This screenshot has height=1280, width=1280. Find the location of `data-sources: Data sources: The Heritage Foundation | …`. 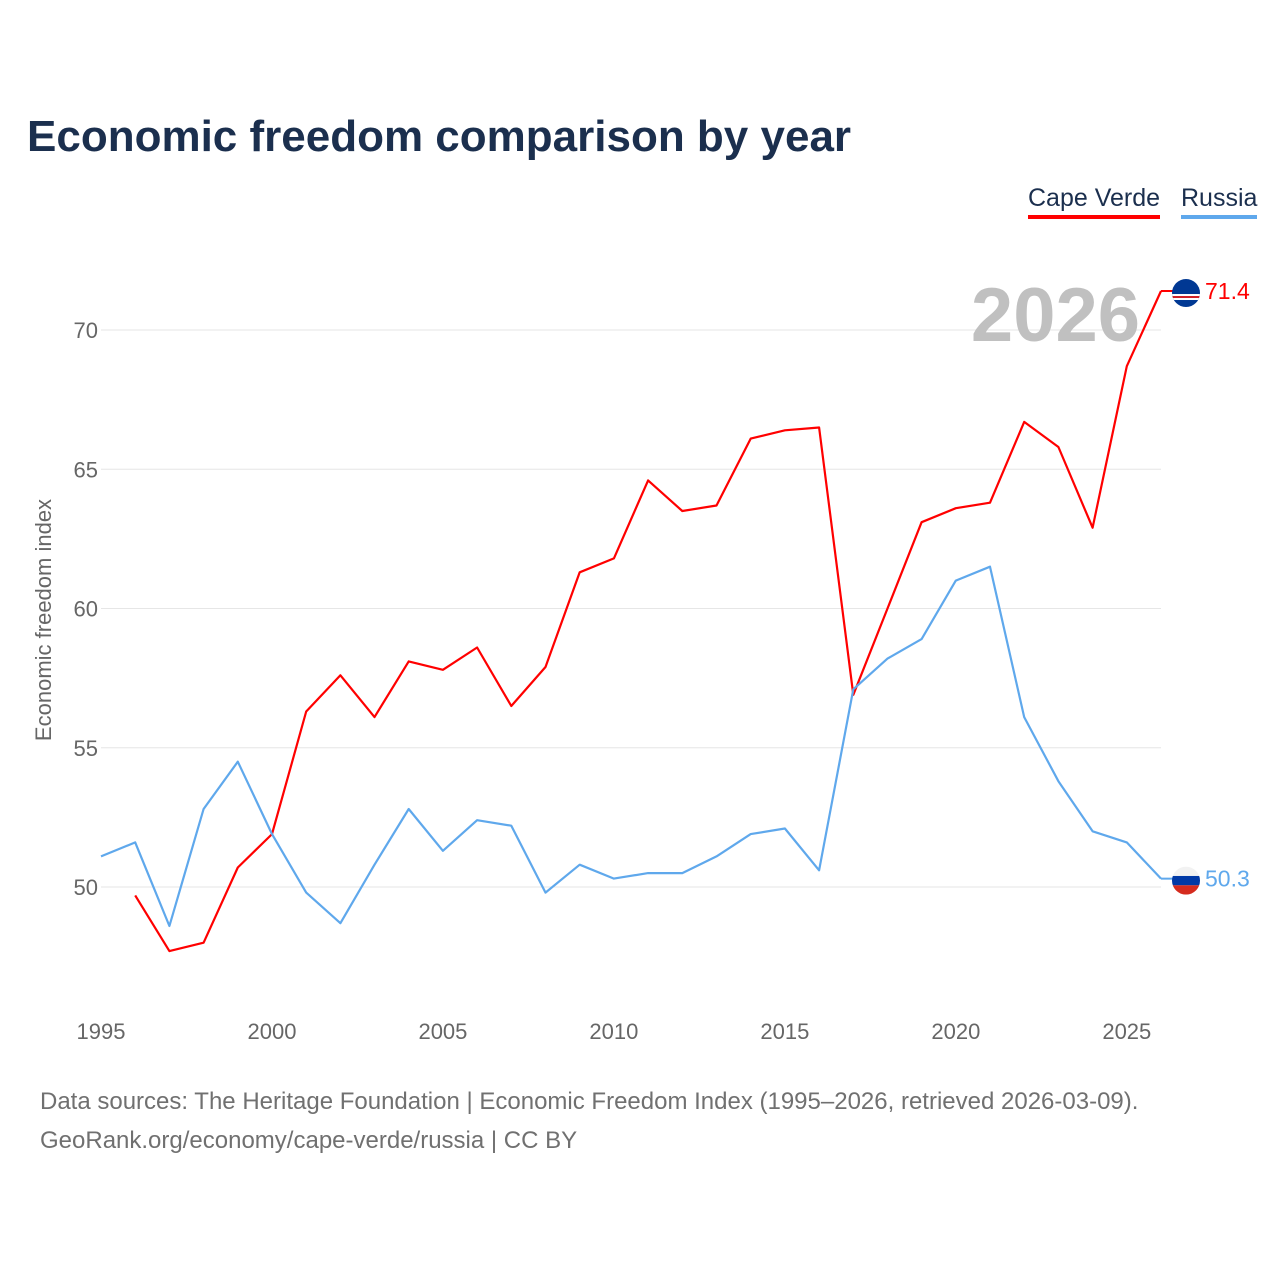

data-sources: Data sources: The Heritage Foundation | … is located at coordinates (589, 1101).